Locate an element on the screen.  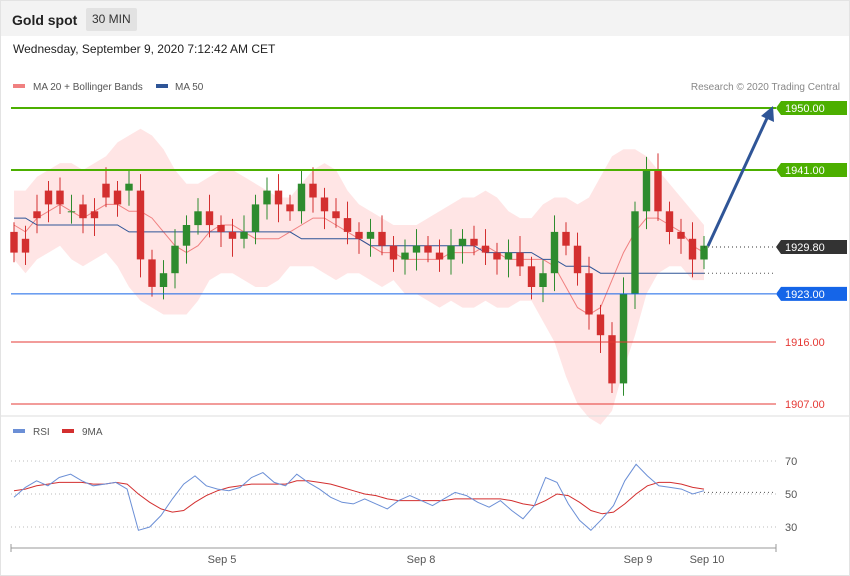
ma20-legend-swatch is located at coordinates (19, 86).